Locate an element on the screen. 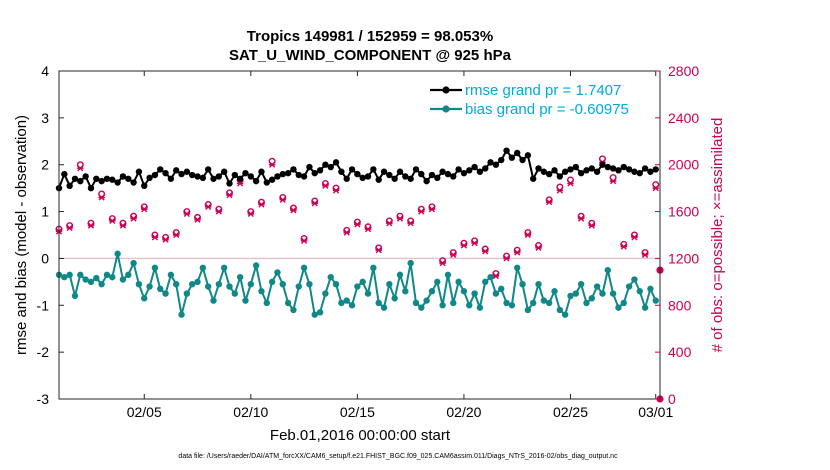 The height and width of the screenshot is (470, 830). x-tick-label: 02/05 is located at coordinates (144, 412).